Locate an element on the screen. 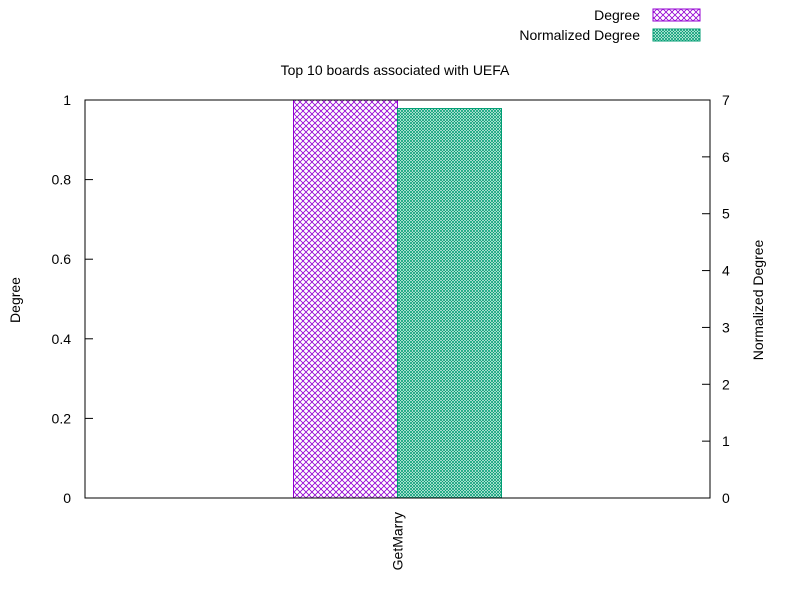 The image size is (800, 600). y-tick-label: 0.2 is located at coordinates (62, 418).